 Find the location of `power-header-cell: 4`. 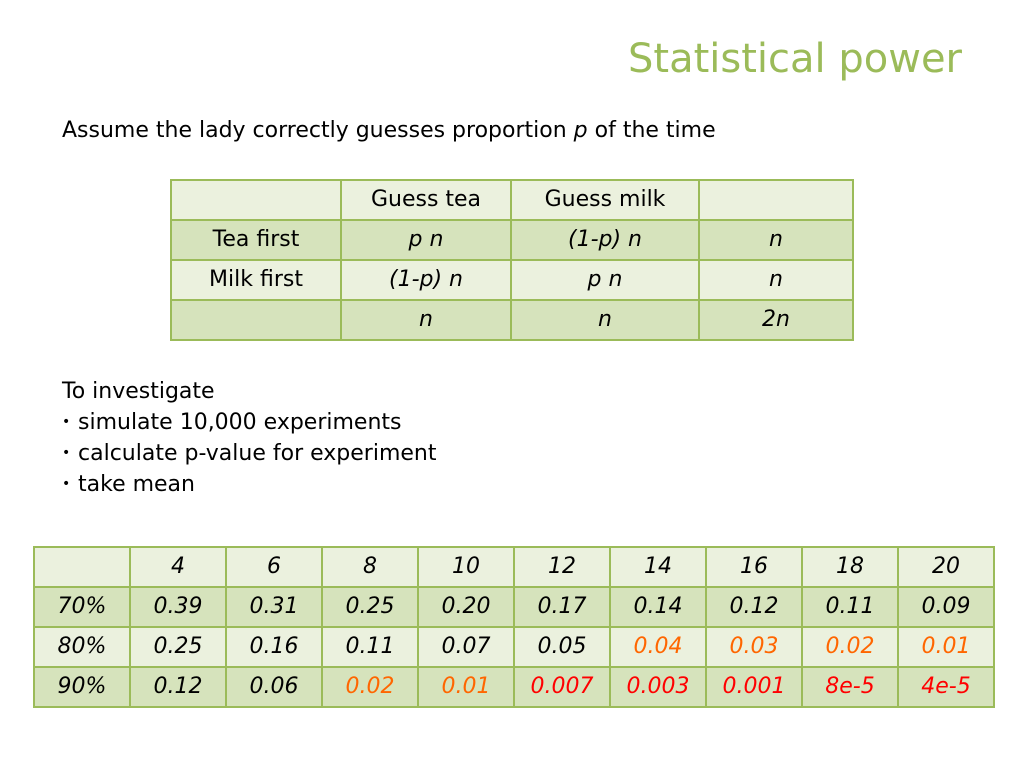

power-header-cell: 4 is located at coordinates (178, 567).